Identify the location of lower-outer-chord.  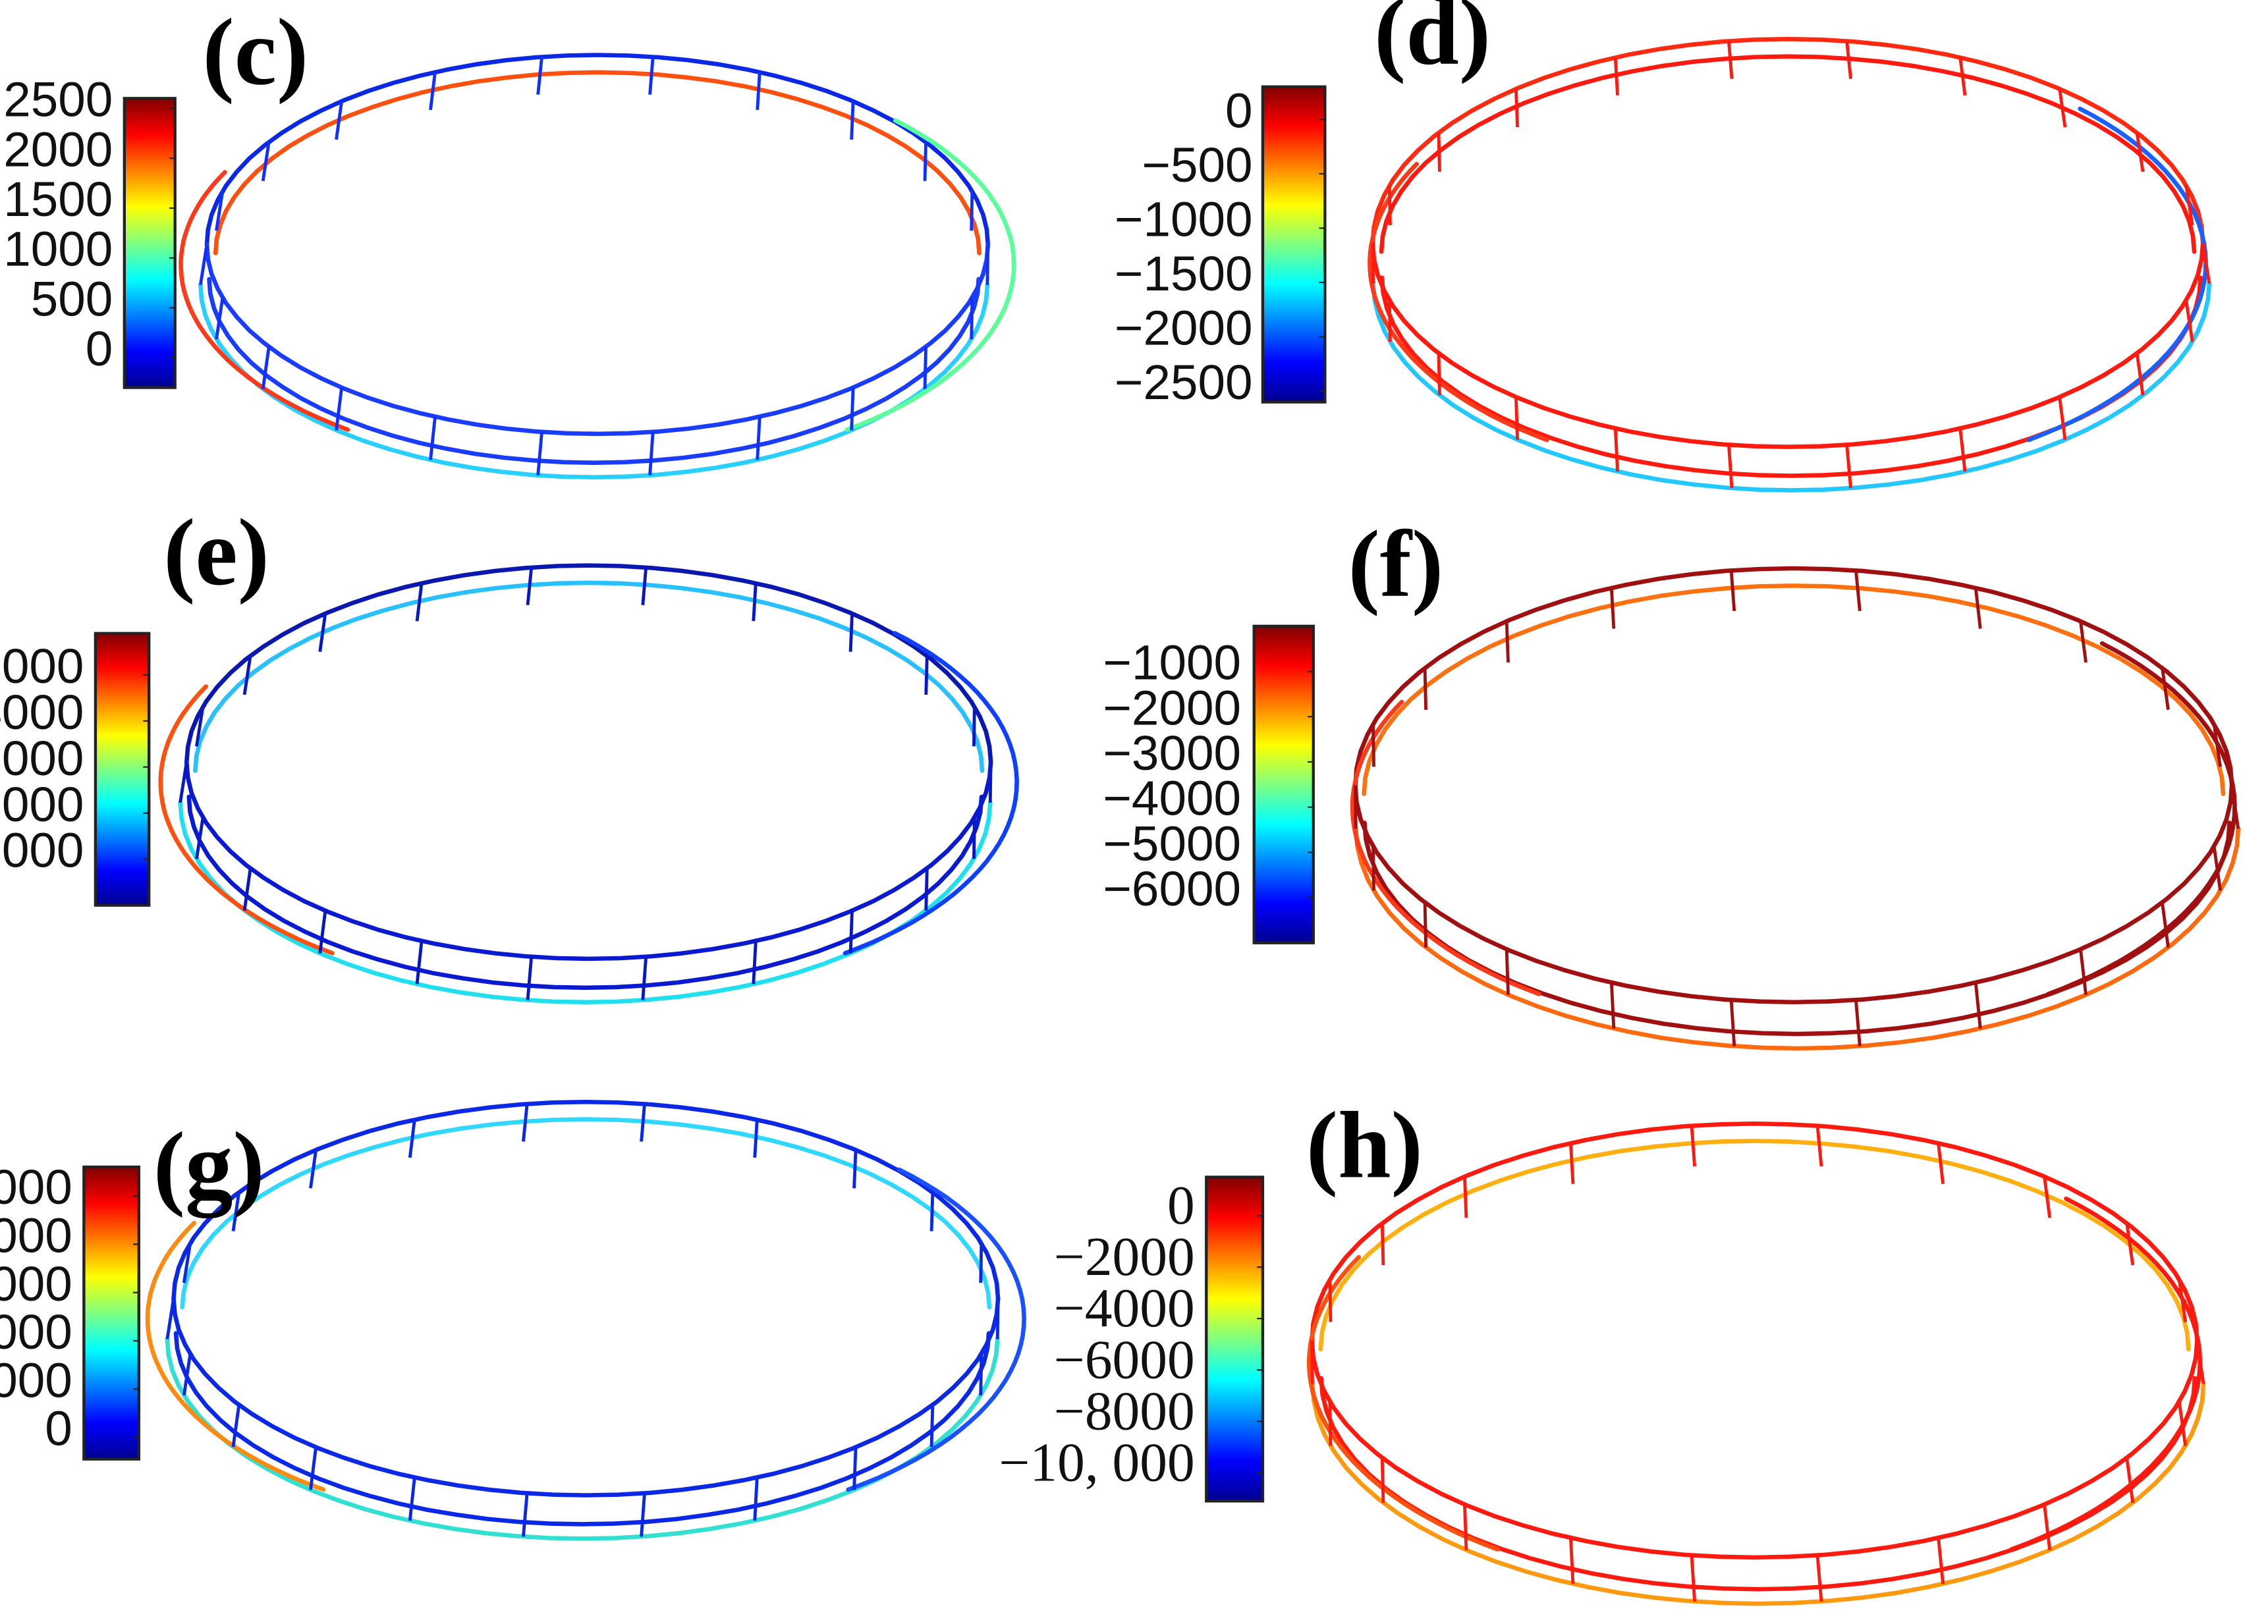
(1797, 938).